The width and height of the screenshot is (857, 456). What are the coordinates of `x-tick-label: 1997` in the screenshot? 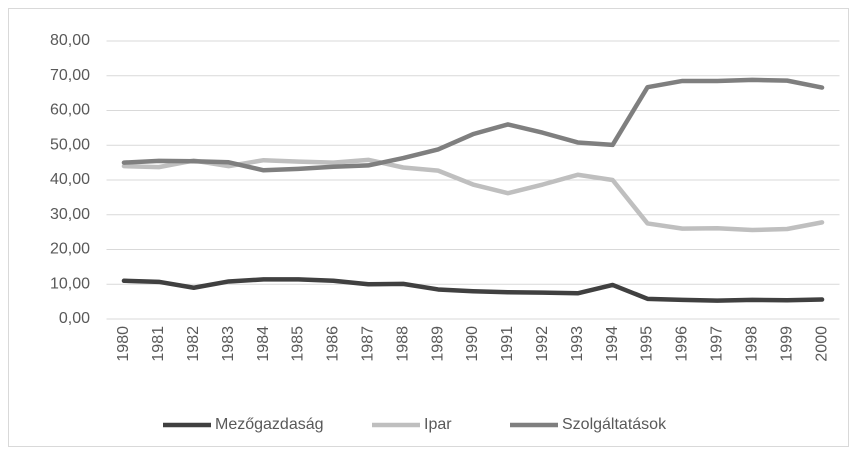 It's located at (717, 344).